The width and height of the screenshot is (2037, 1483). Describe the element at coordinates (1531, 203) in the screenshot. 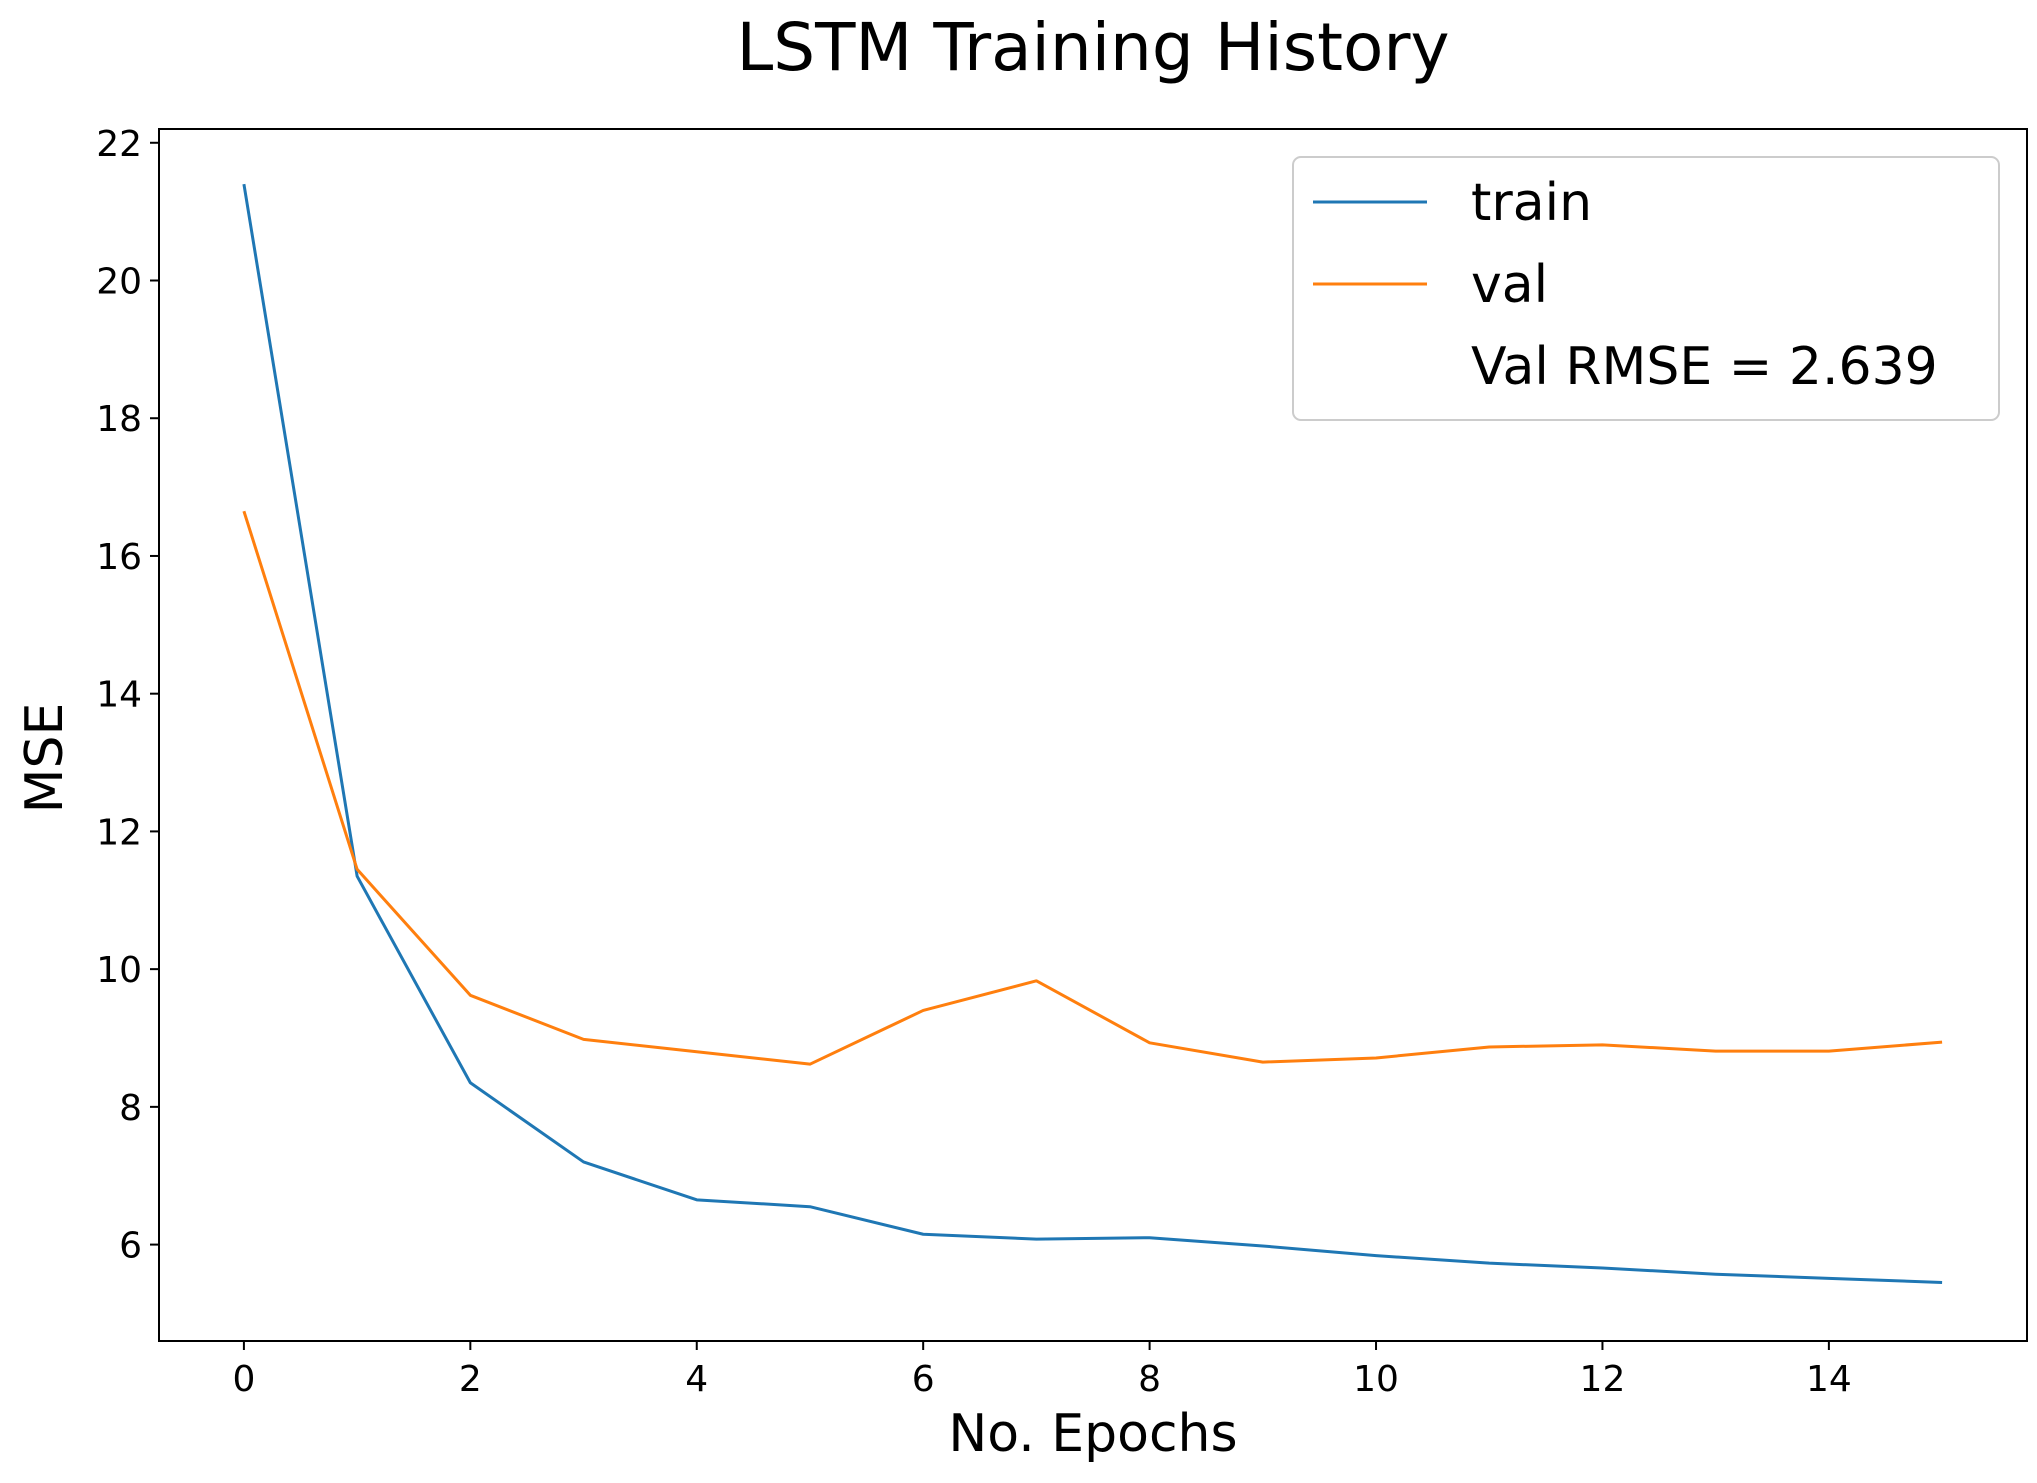

I see `legend-label-train: train` at that location.